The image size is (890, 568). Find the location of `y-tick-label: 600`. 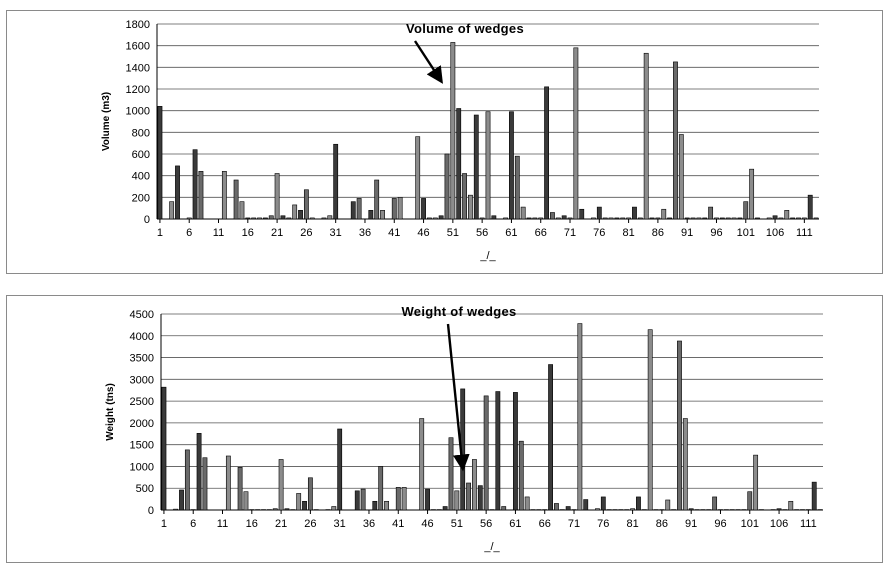

y-tick-label: 600 is located at coordinates (141, 155).